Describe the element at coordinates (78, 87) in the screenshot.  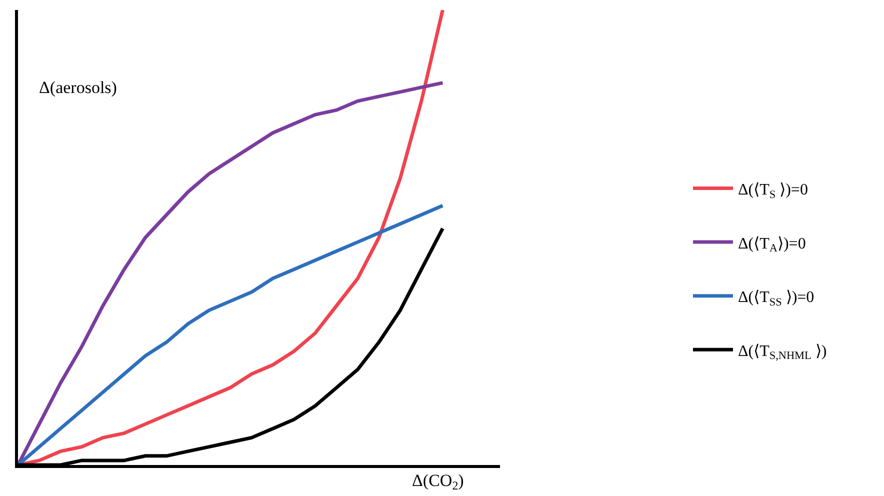
I see `y-axis-title: Δ(aerosols)` at that location.